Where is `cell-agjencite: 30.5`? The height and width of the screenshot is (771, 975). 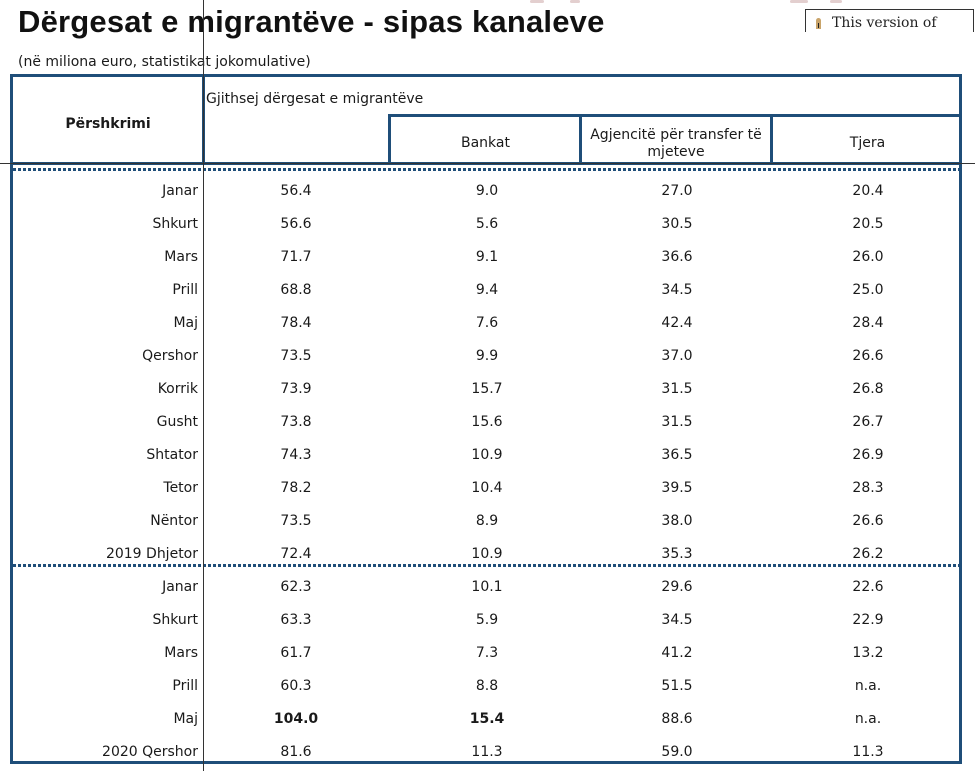
cell-agjencite: 30.5 is located at coordinates (677, 224).